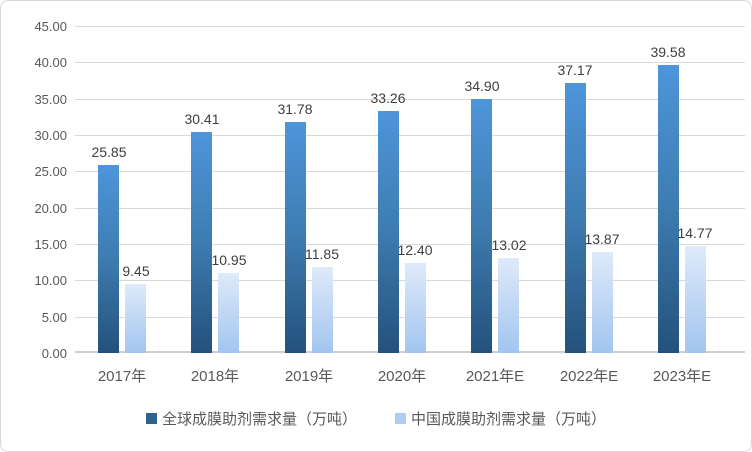  What do you see at coordinates (215, 376) in the screenshot?
I see `x-axis-category-label: 2018年` at bounding box center [215, 376].